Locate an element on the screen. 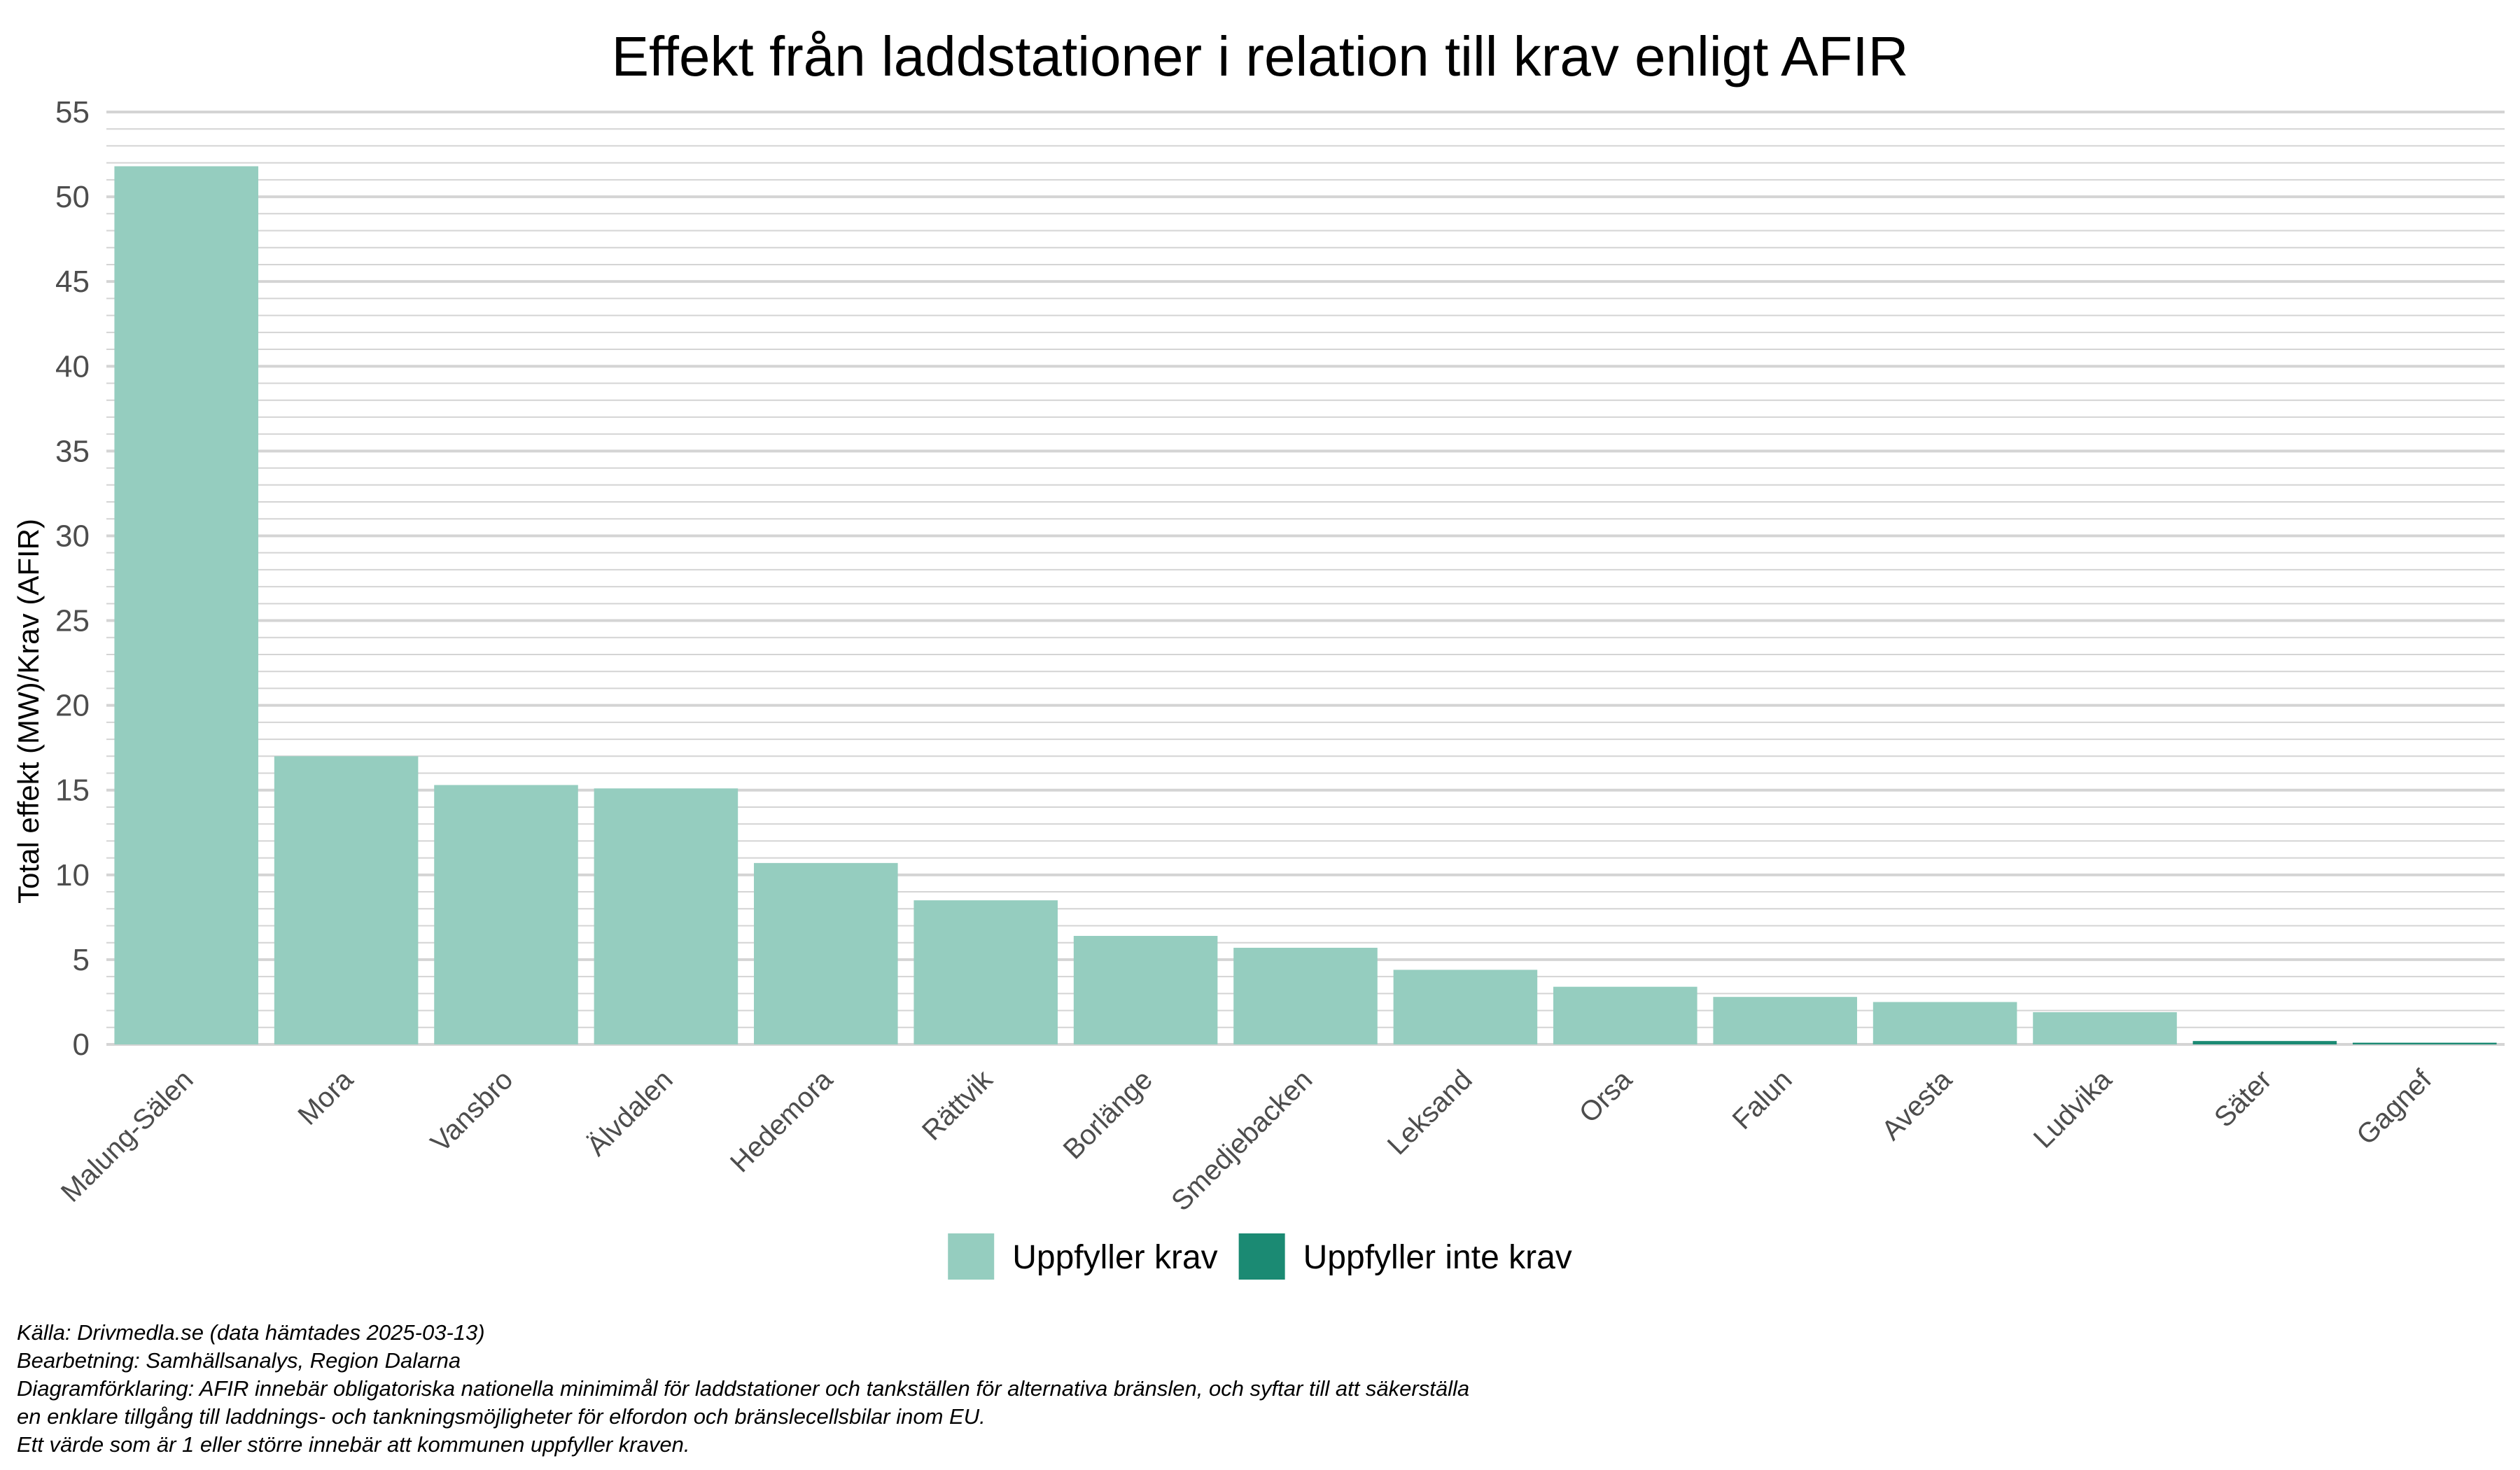  legend: Uppfyller krav Uppfyller inte krav is located at coordinates (1260, 1256).